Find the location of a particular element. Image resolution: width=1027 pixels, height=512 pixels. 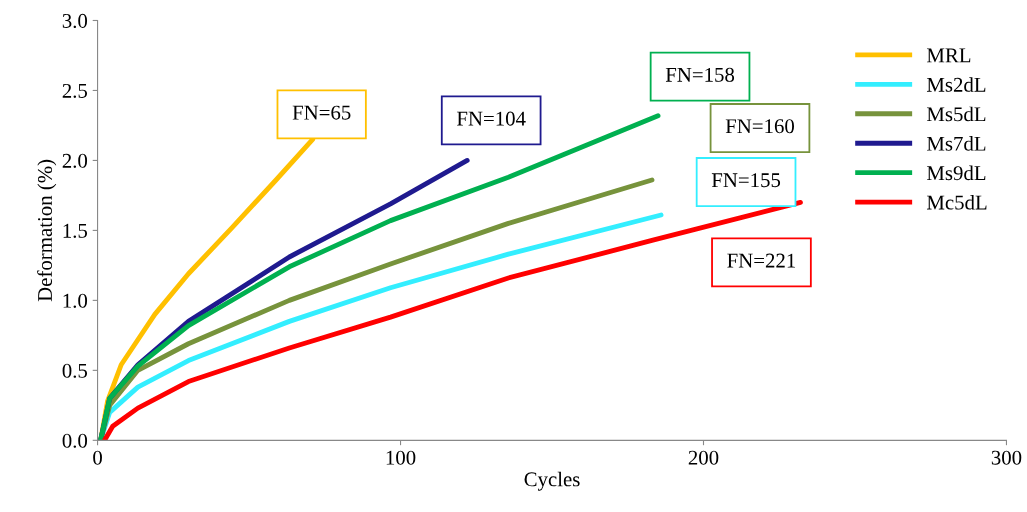

y-tick-label: 2.5 is located at coordinates (75, 90).